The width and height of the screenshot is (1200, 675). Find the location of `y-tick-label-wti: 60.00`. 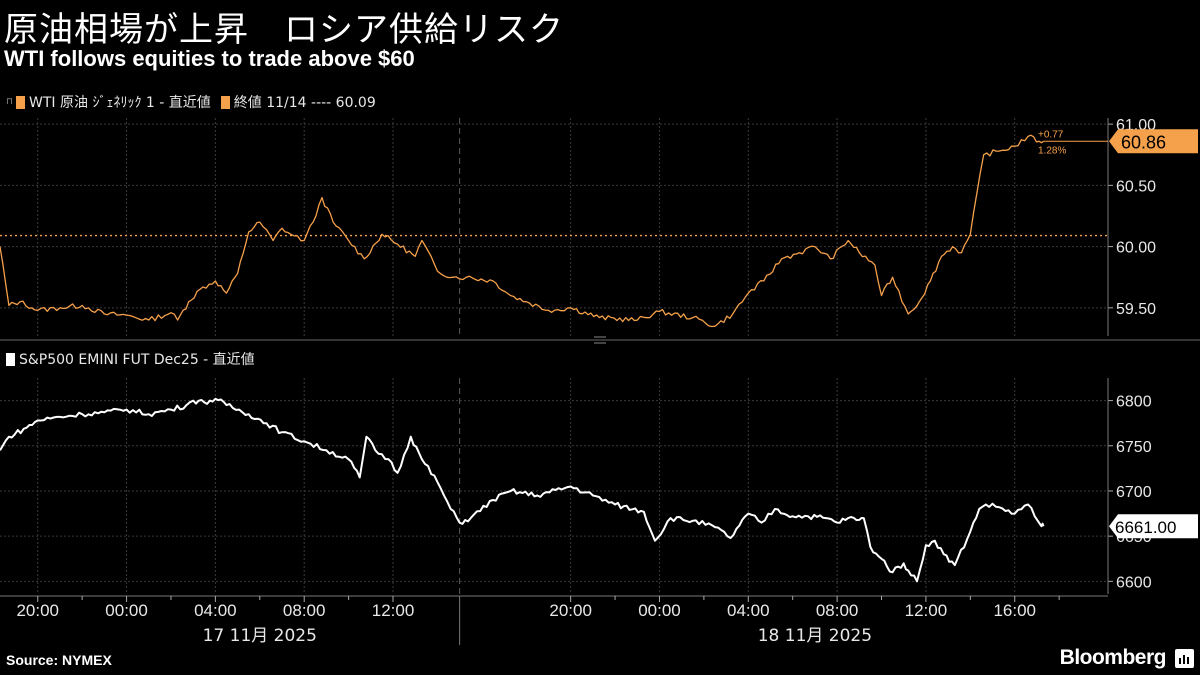

y-tick-label-wti: 60.00 is located at coordinates (1136, 248).